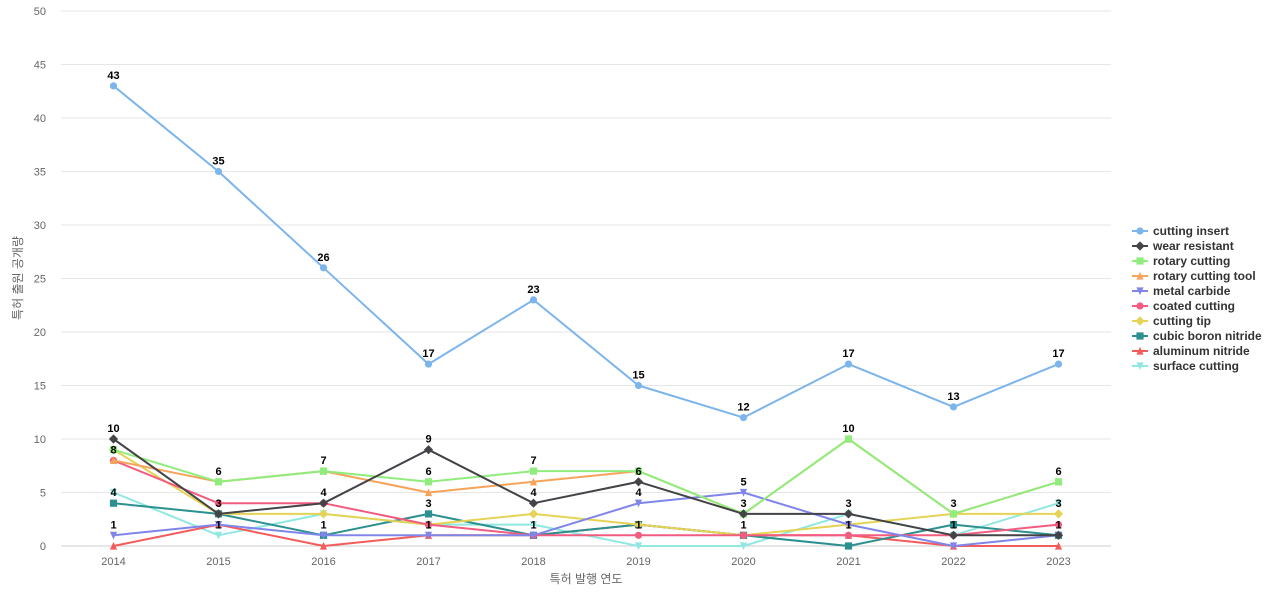 Image resolution: width=1280 pixels, height=605 pixels. I want to click on legend-label: cutting tip, so click(1182, 321).